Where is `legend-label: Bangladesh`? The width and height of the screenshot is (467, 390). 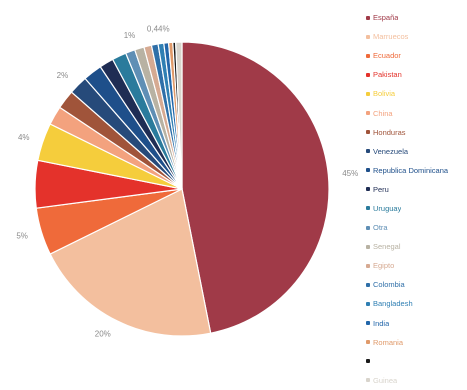
legend-label: Bangladesh is located at coordinates (393, 304).